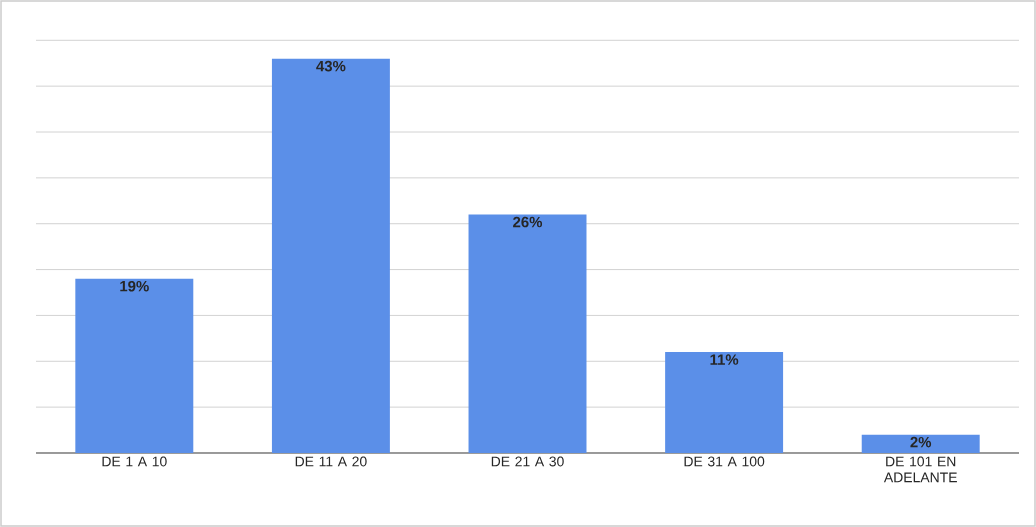  What do you see at coordinates (528, 222) in the screenshot?
I see `data-label: 26%` at bounding box center [528, 222].